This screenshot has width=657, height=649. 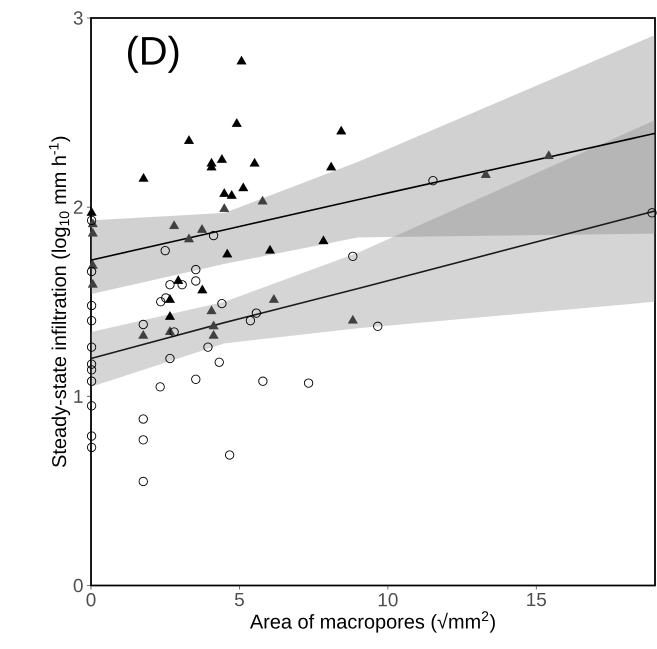 What do you see at coordinates (78, 207) in the screenshot?
I see `y-tick-label: 2` at bounding box center [78, 207].